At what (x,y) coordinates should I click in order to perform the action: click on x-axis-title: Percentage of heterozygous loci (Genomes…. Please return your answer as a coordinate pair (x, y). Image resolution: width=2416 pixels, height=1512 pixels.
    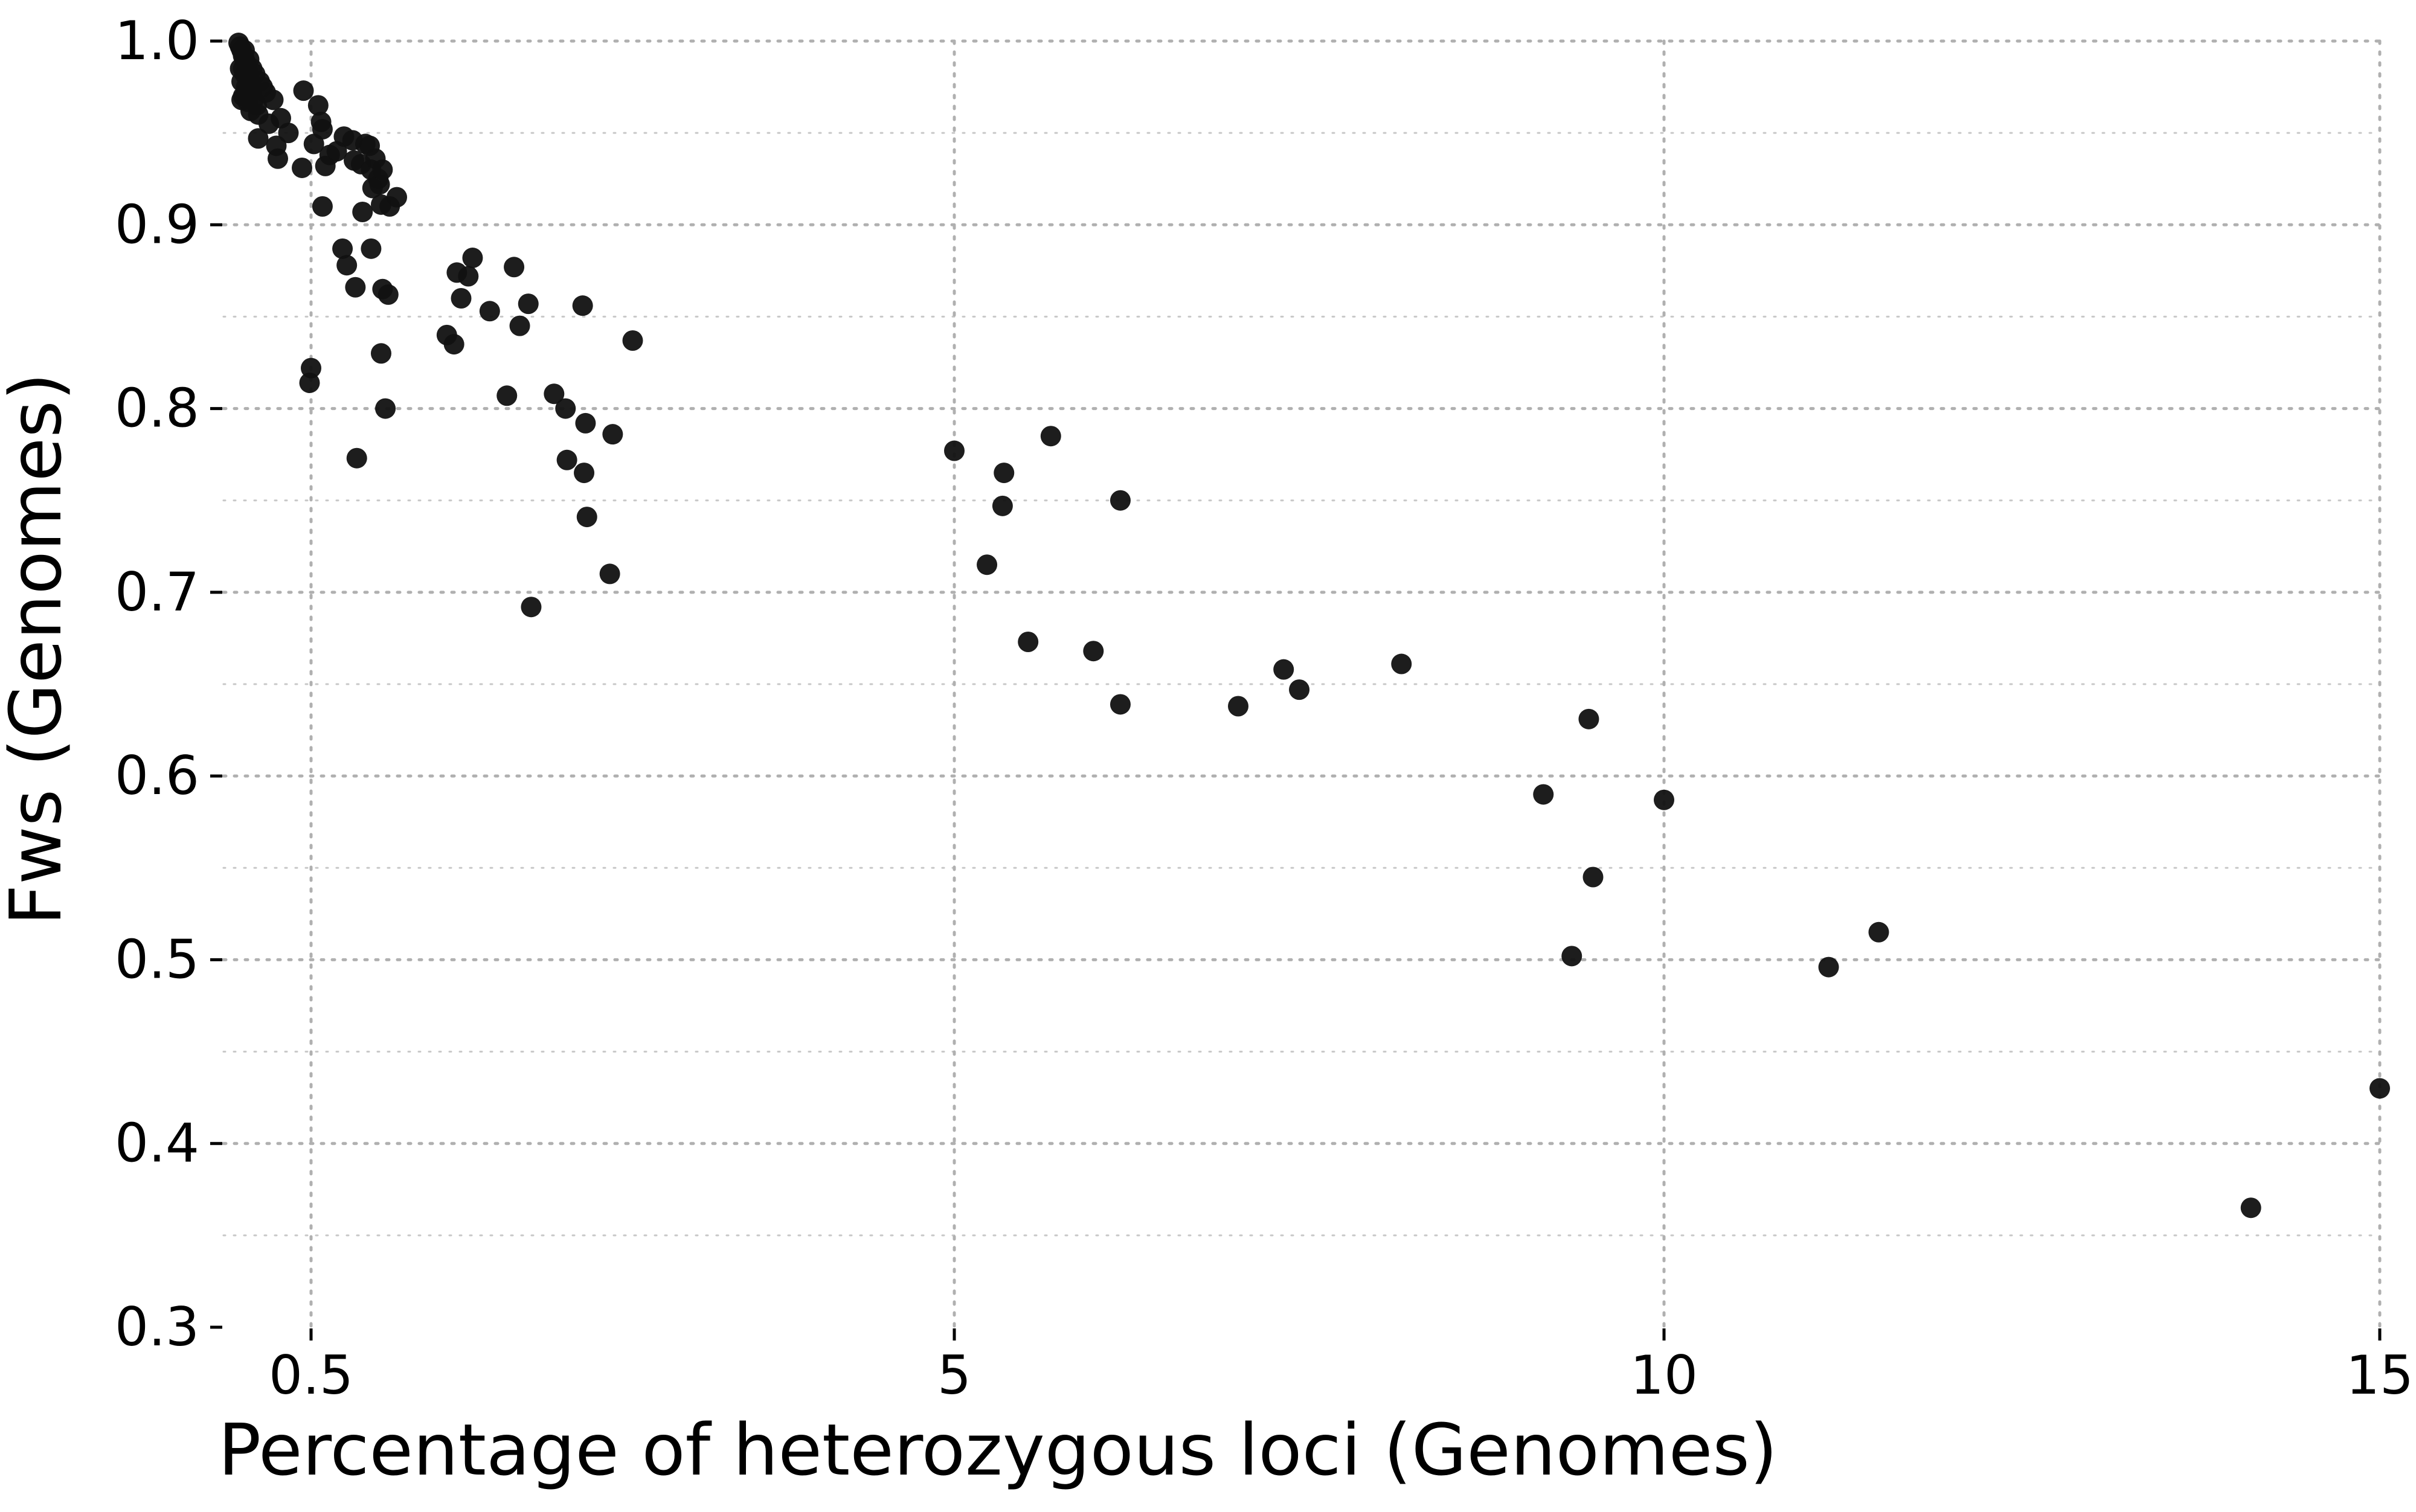
    Looking at the image, I should click on (998, 1449).